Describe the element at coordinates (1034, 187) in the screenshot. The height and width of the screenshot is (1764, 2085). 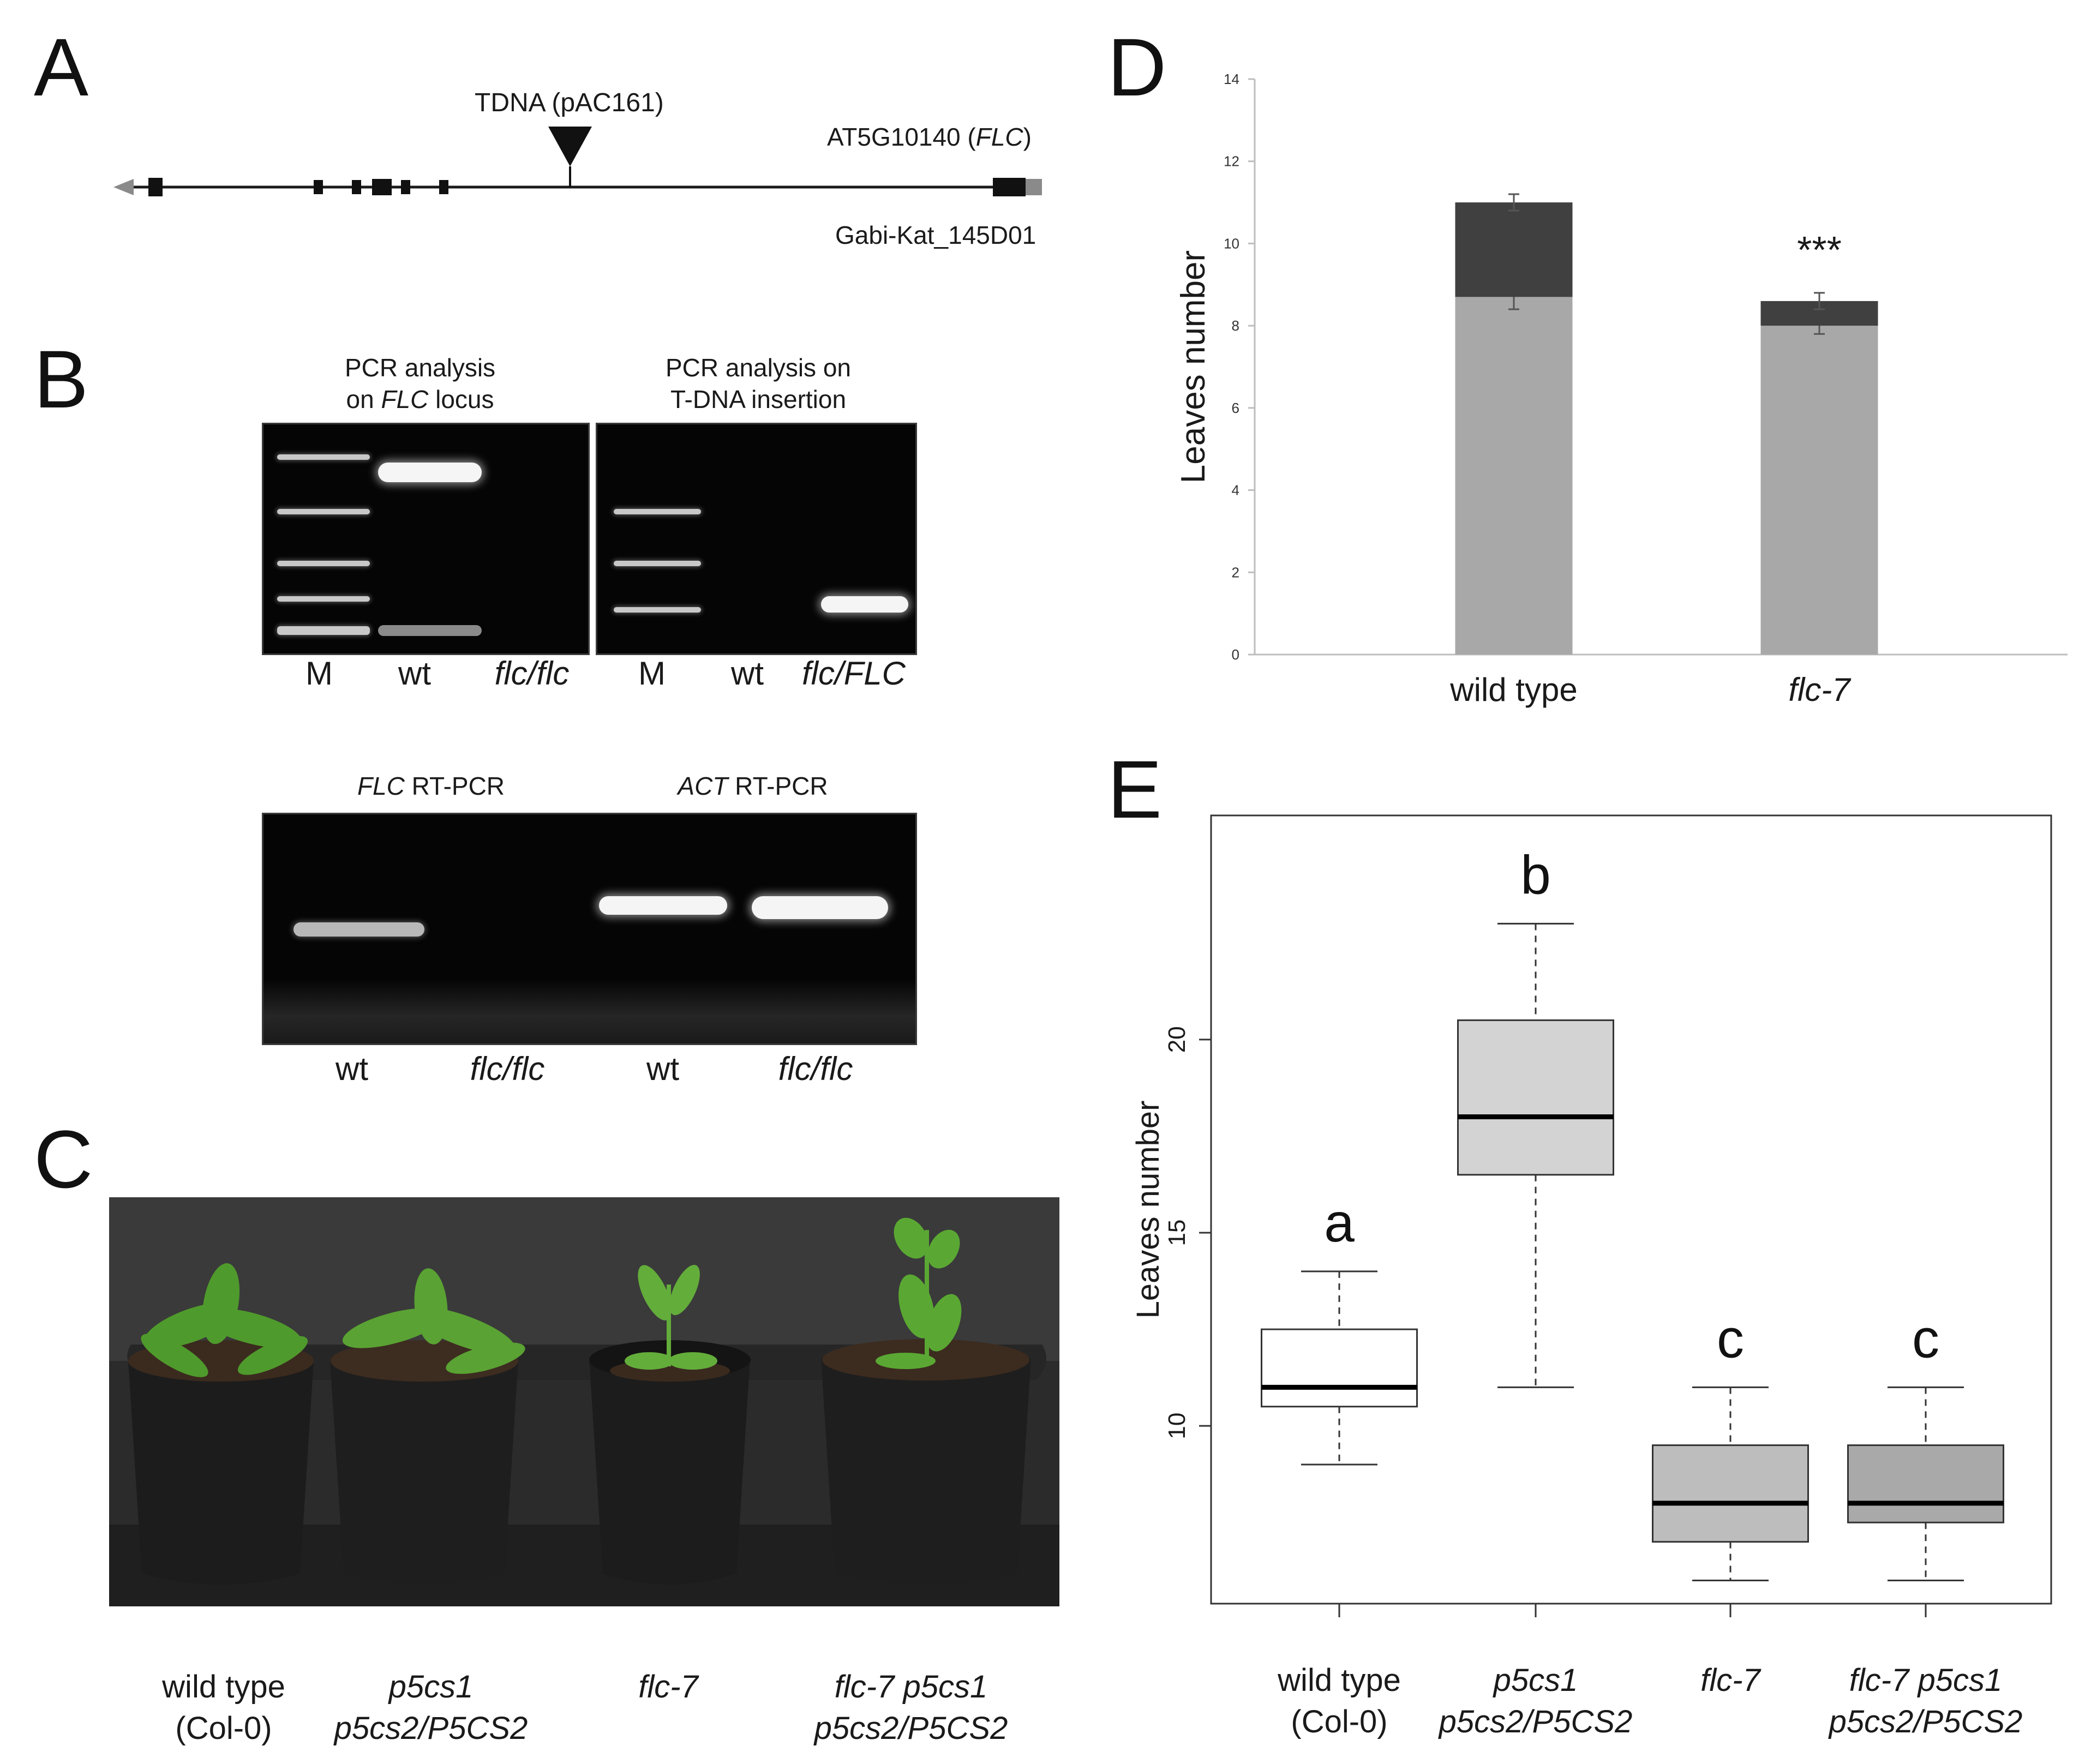
I see `gene-3prime-utr` at that location.